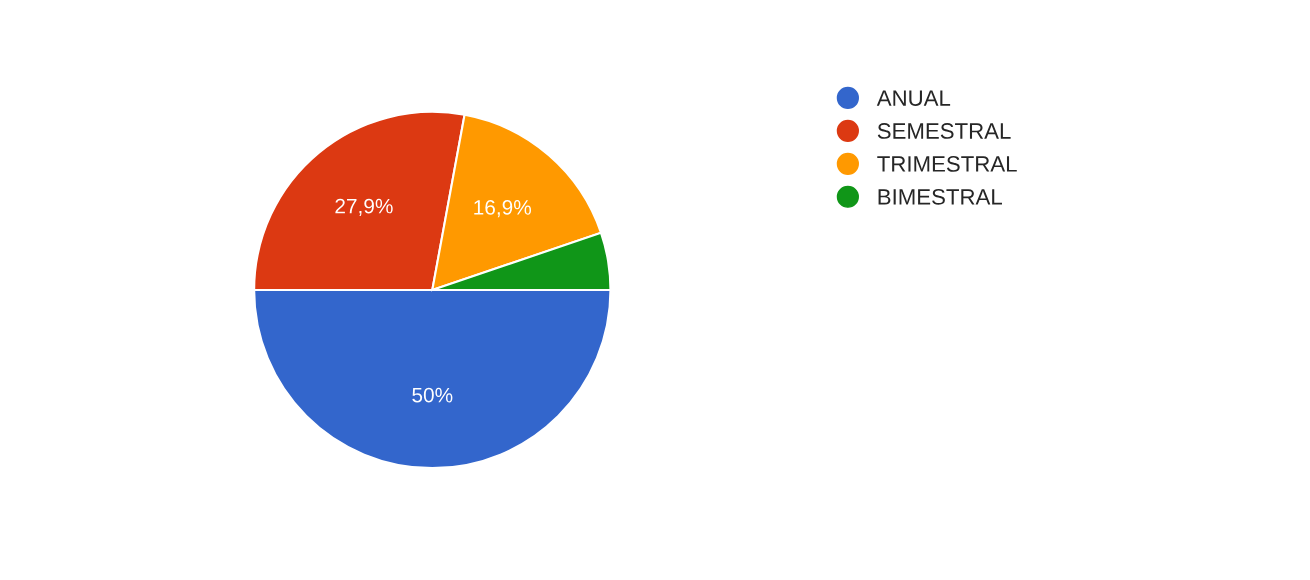 The width and height of the screenshot is (1310, 580). What do you see at coordinates (913, 98) in the screenshot?
I see `legend-label: ANUAL` at bounding box center [913, 98].